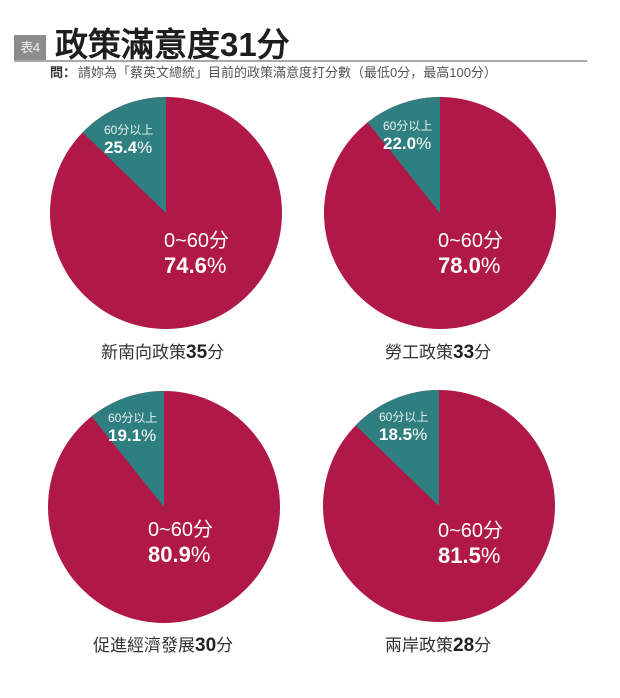  Describe the element at coordinates (172, 44) in the screenshot. I see `page-title: 政策滿意度31分` at that location.